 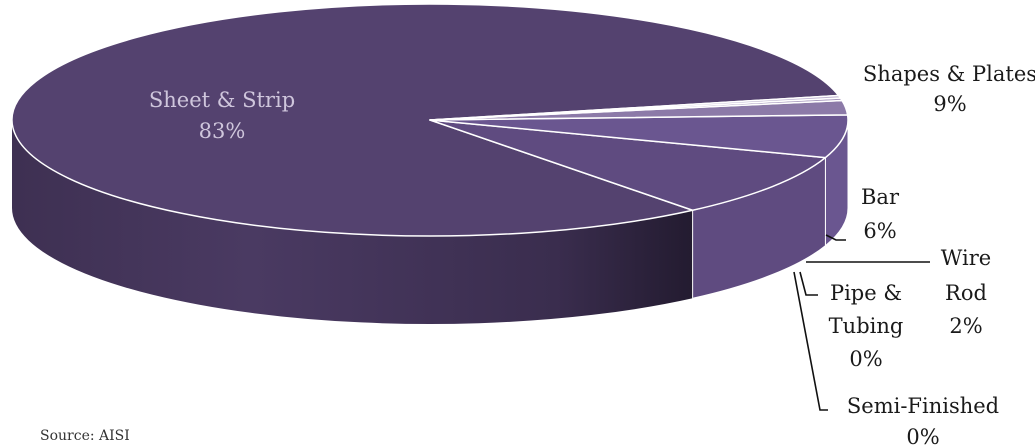 I want to click on leader-pipe-tubing, so click(x=808, y=283).